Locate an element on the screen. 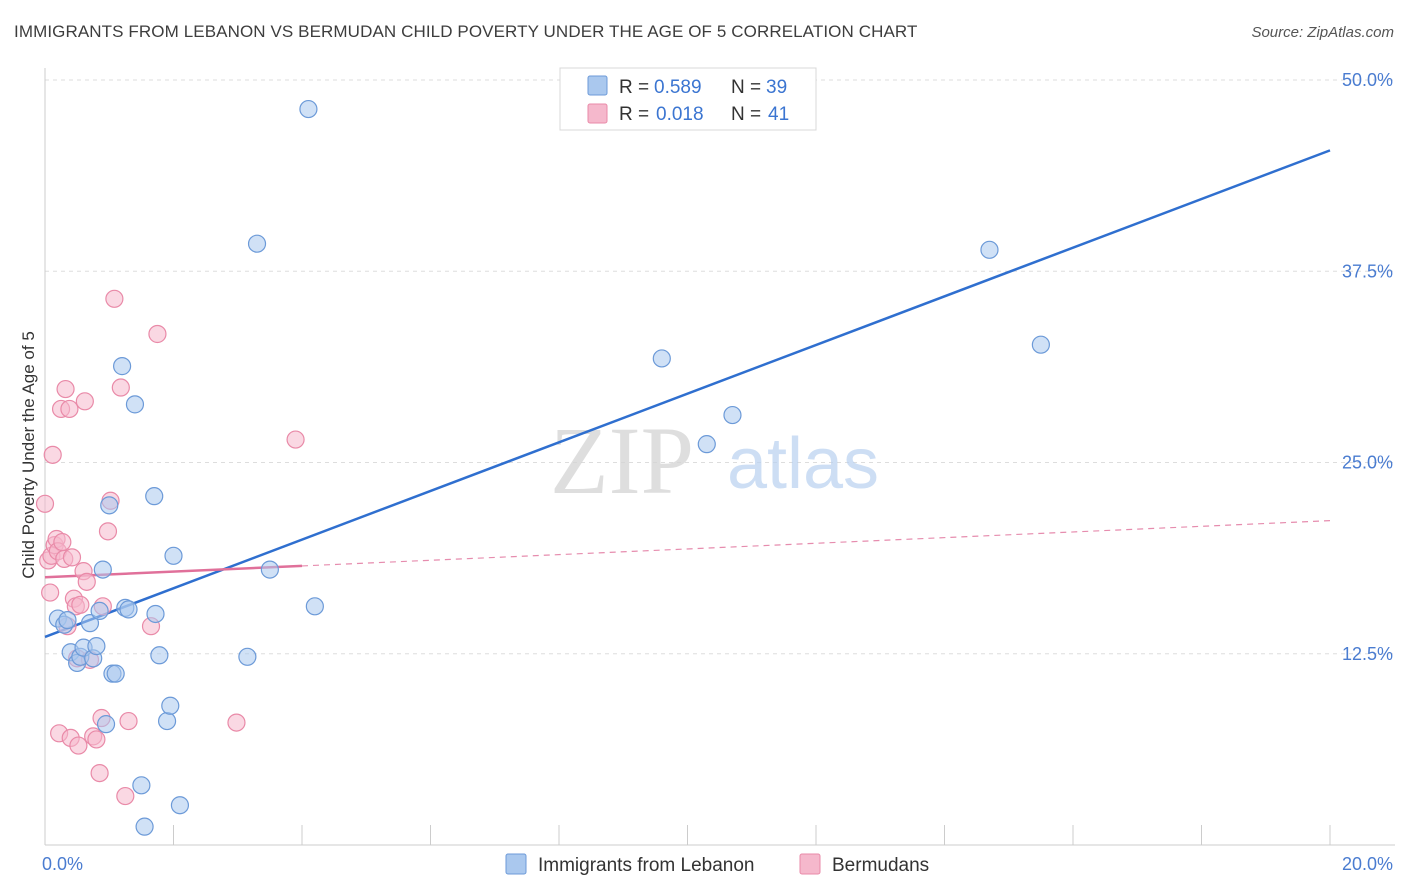 This screenshot has width=1406, height=892. series-legend-swatch-blue is located at coordinates (516, 864).